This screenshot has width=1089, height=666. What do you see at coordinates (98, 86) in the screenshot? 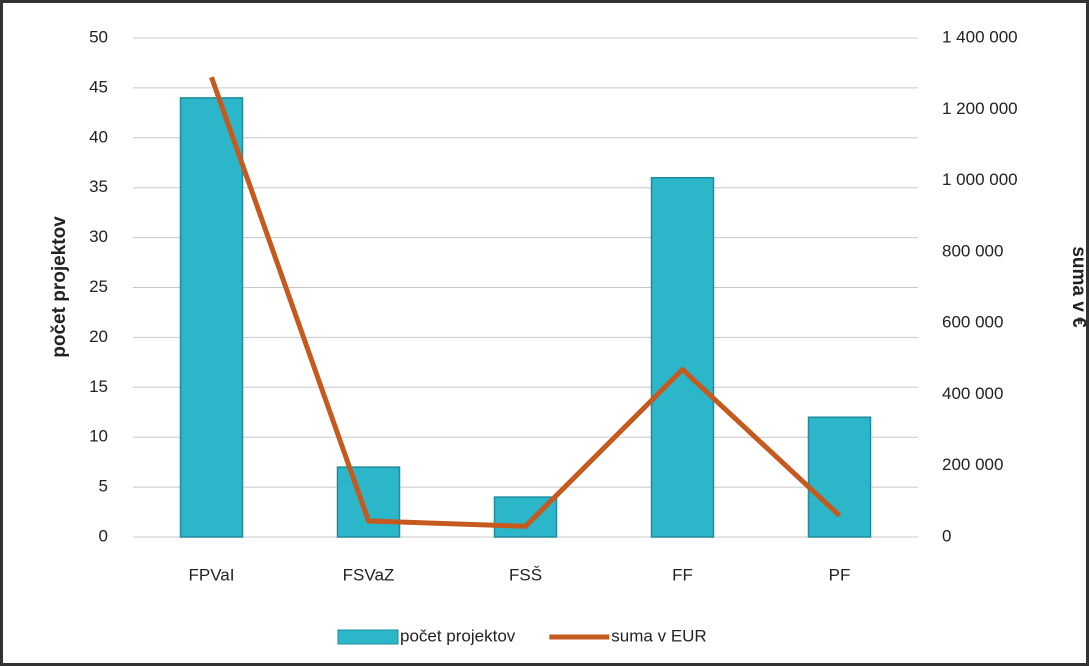
I see `y-tick-label: 45` at bounding box center [98, 86].